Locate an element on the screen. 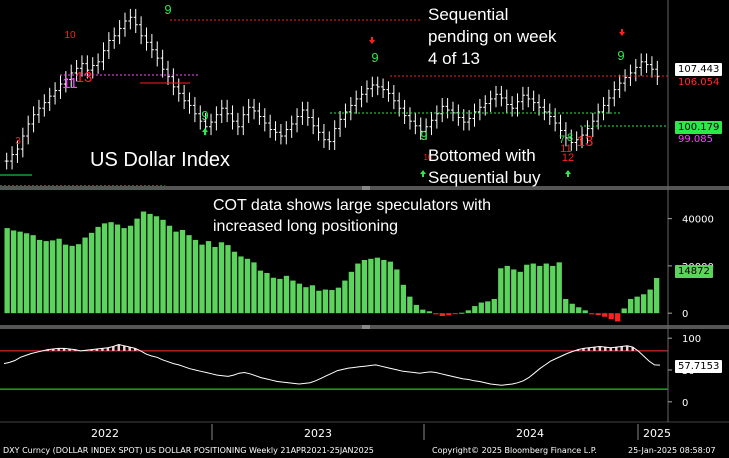 This screenshot has height=458, width=729. sell-arrow-icon is located at coordinates (622, 32).